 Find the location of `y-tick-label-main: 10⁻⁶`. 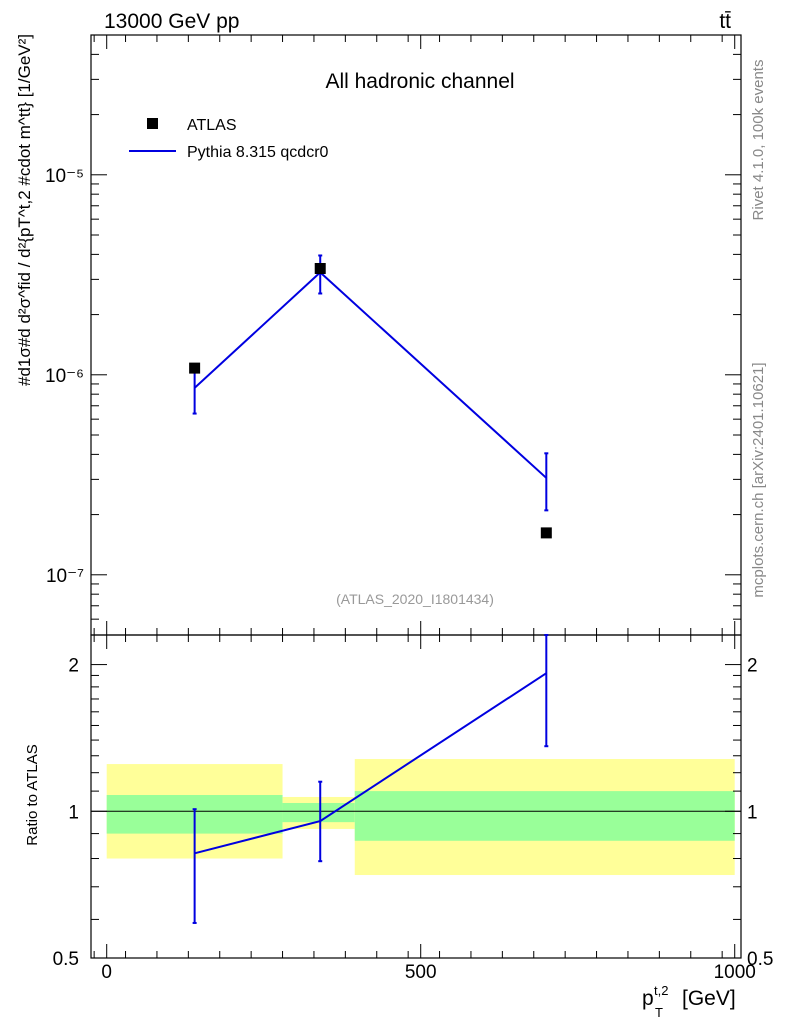

y-tick-label-main: 10⁻⁶ is located at coordinates (64, 376).